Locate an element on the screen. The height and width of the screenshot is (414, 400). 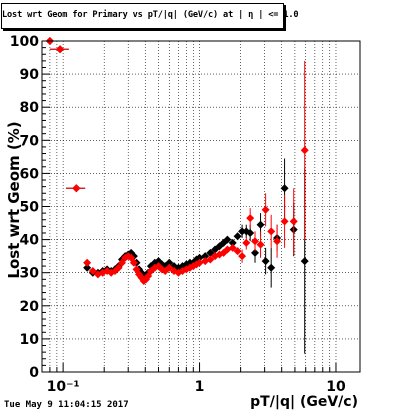
timestamp: Tue May 9 11:04:15 2017 is located at coordinates (66, 405).